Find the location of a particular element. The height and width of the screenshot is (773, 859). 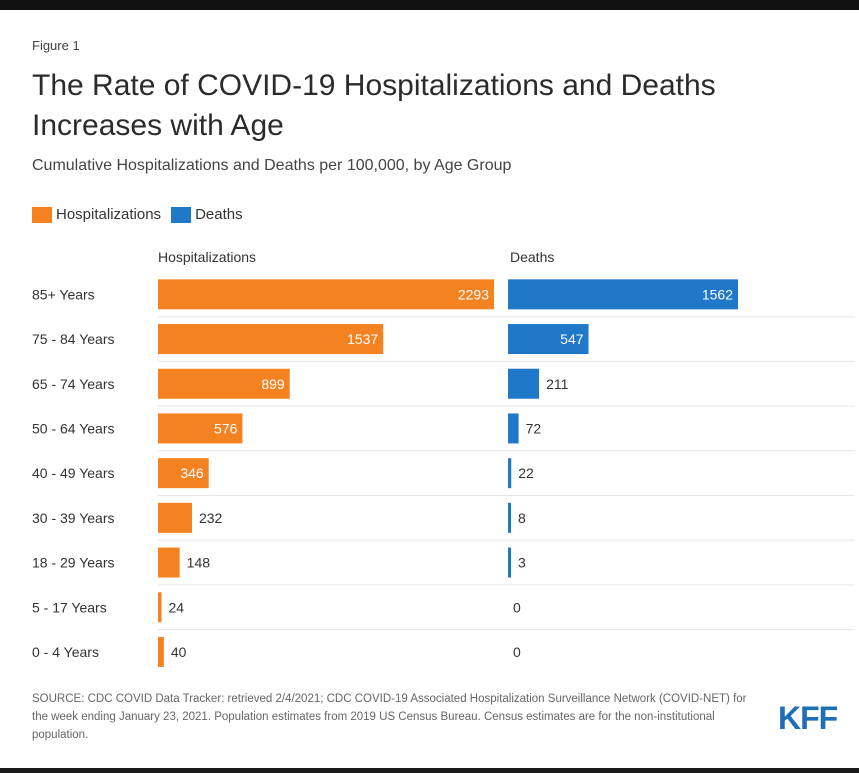

hospitalization-value-label: 2293 is located at coordinates (473, 294).